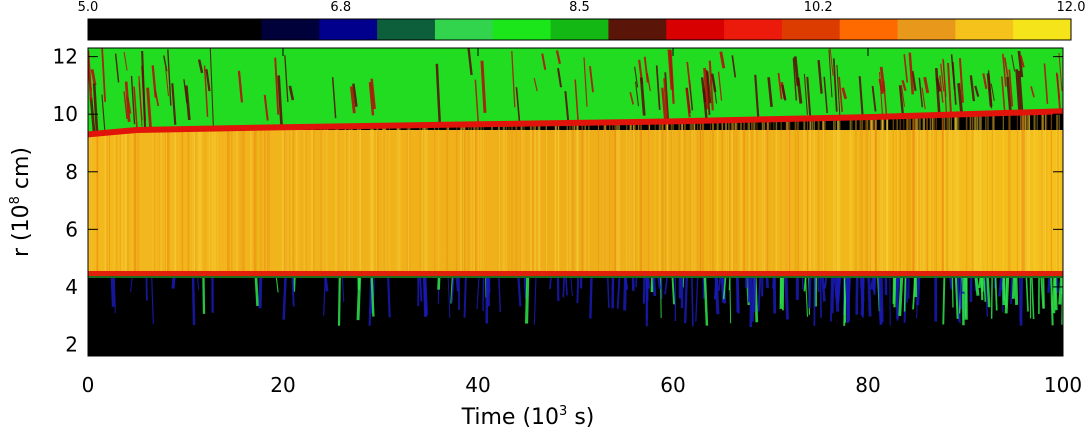 Image resolution: width=1092 pixels, height=433 pixels. I want to click on colorbar-frame, so click(579, 29).